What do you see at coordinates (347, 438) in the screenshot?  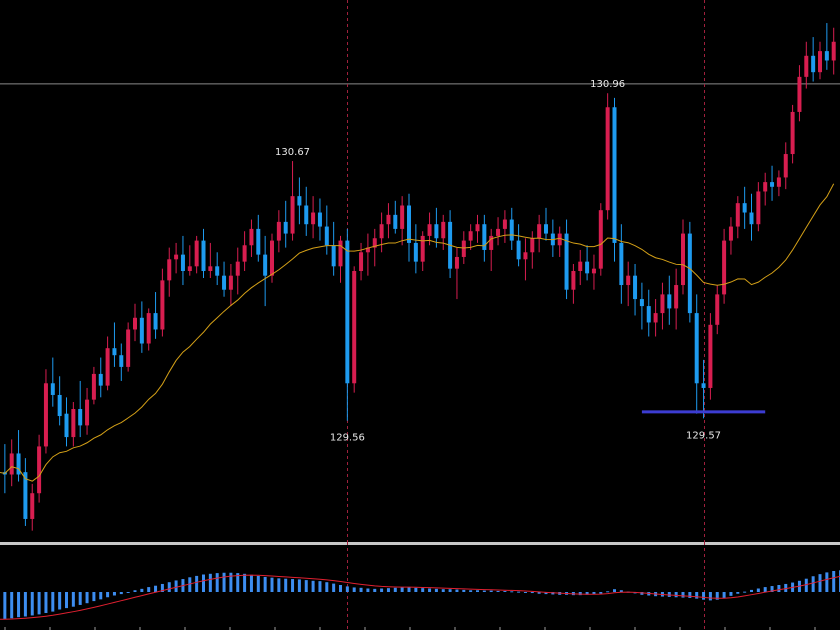 I see `price-label: 129.56` at bounding box center [347, 438].